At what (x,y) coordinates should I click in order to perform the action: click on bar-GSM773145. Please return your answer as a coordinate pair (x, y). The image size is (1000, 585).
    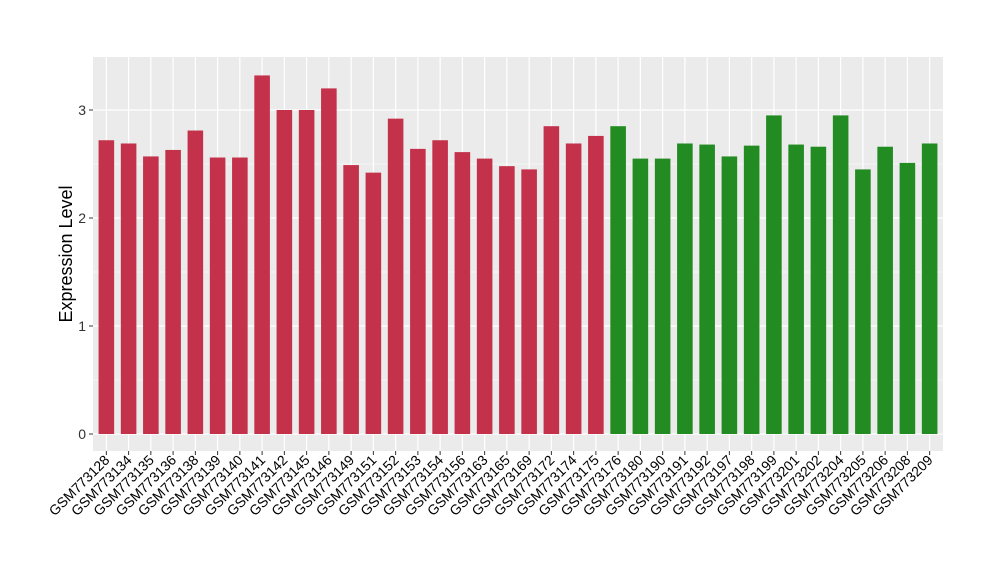
    Looking at the image, I should click on (306, 272).